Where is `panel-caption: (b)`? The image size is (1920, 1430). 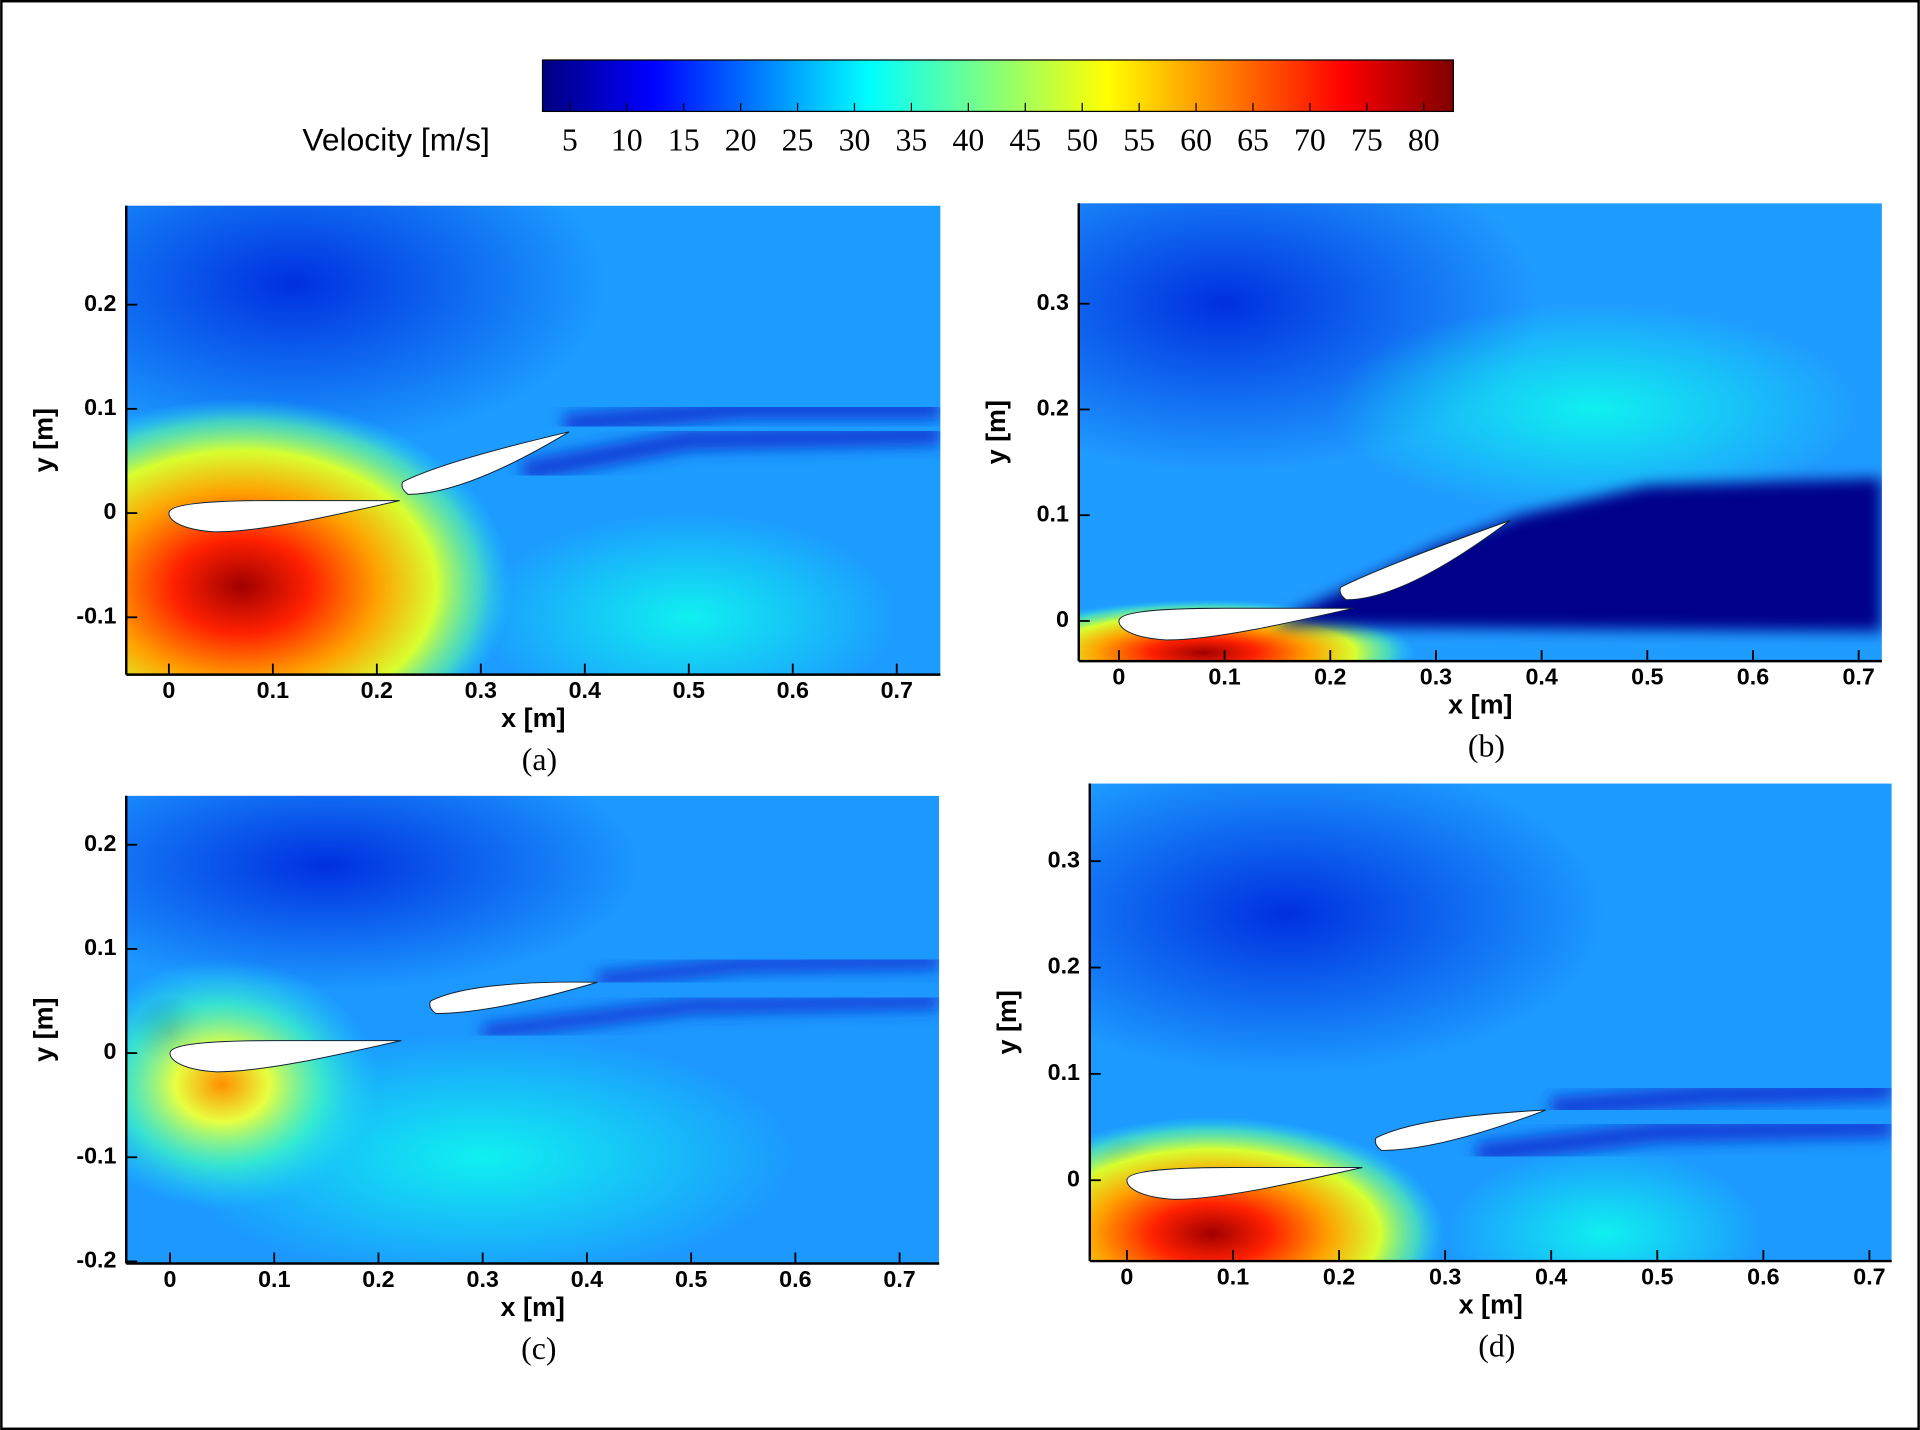 panel-caption: (b) is located at coordinates (1486, 746).